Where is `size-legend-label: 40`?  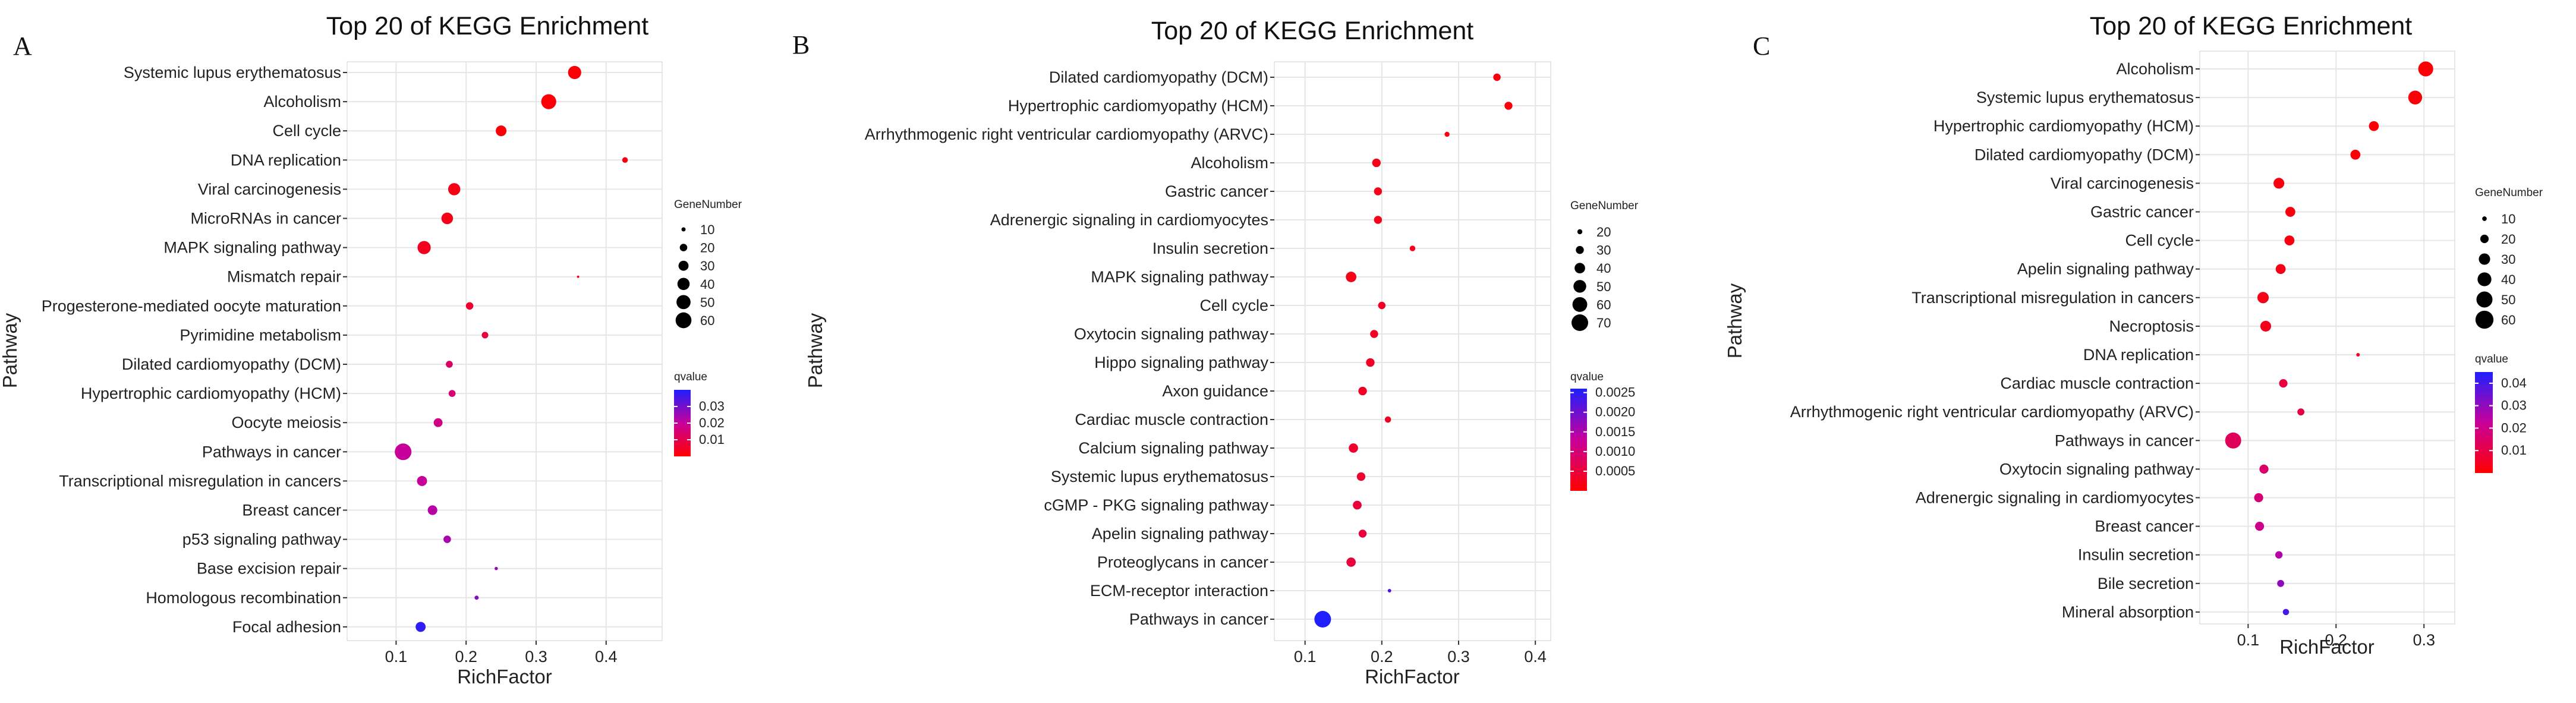
size-legend-label: 40 is located at coordinates (707, 284).